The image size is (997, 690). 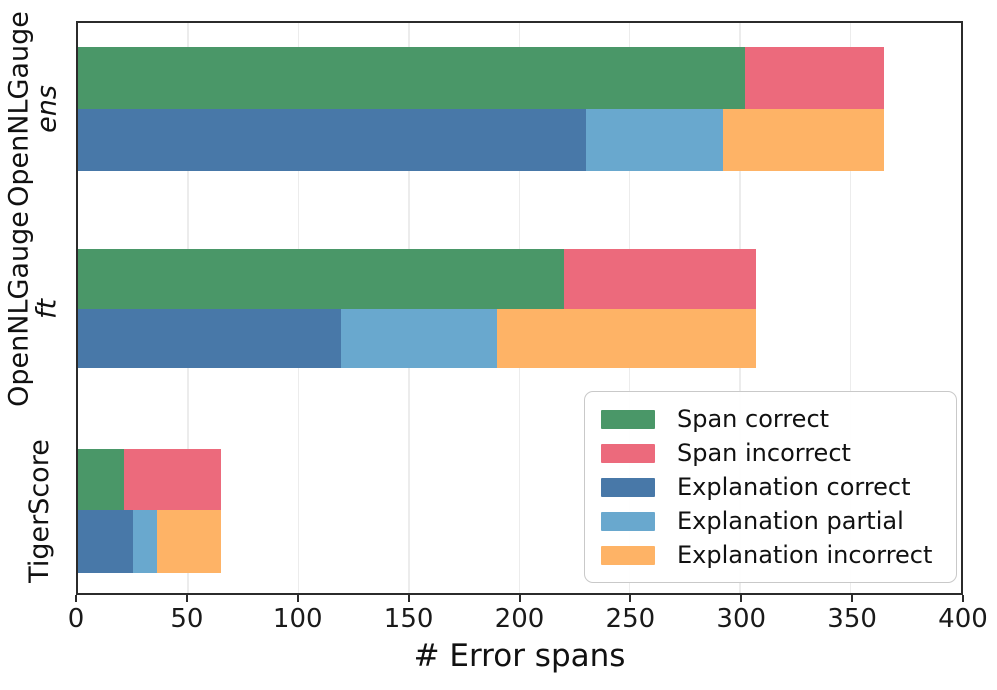 What do you see at coordinates (794, 487) in the screenshot?
I see `legend-label: Explanation correct` at bounding box center [794, 487].